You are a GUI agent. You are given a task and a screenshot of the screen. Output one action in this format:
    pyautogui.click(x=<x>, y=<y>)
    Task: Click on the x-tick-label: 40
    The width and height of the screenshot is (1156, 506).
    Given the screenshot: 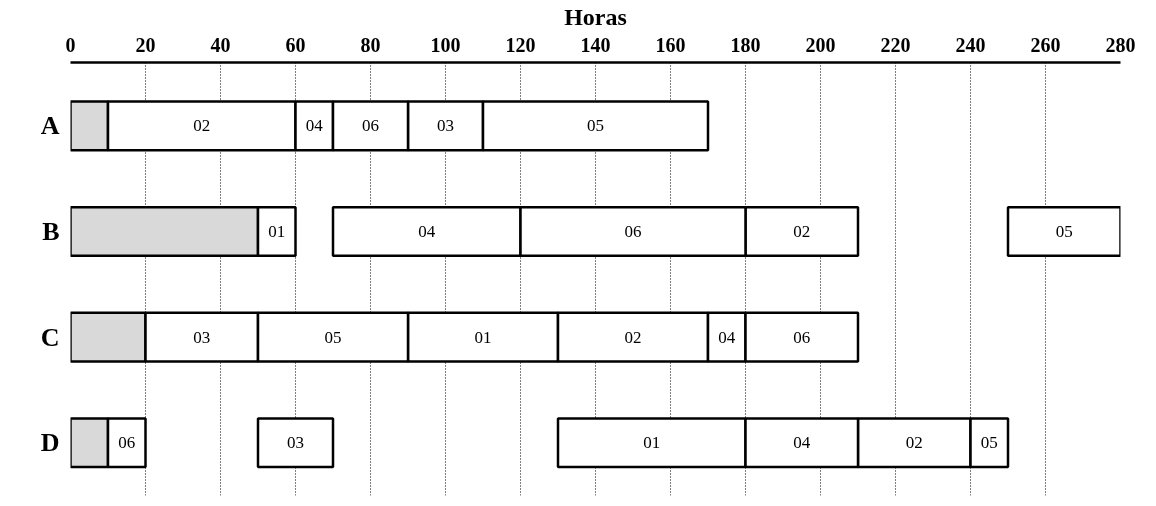 What is the action you would take?
    pyautogui.click(x=220, y=44)
    